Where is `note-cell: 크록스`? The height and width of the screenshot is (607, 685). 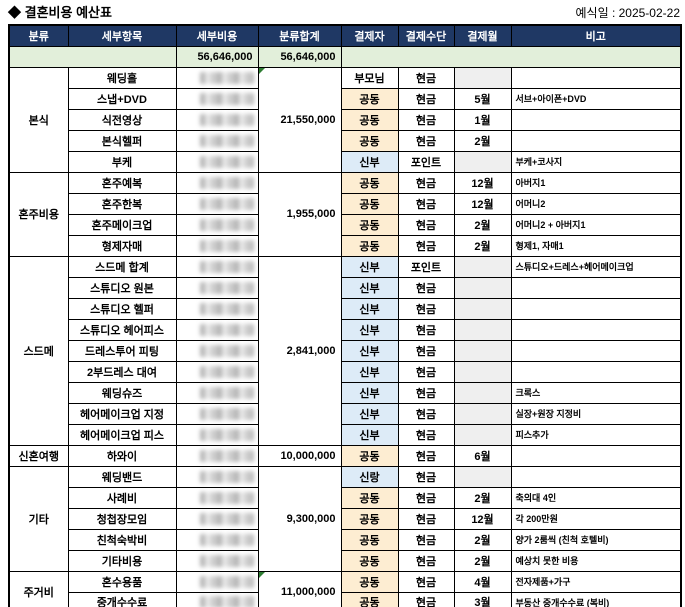 note-cell: 크록스 is located at coordinates (596, 392).